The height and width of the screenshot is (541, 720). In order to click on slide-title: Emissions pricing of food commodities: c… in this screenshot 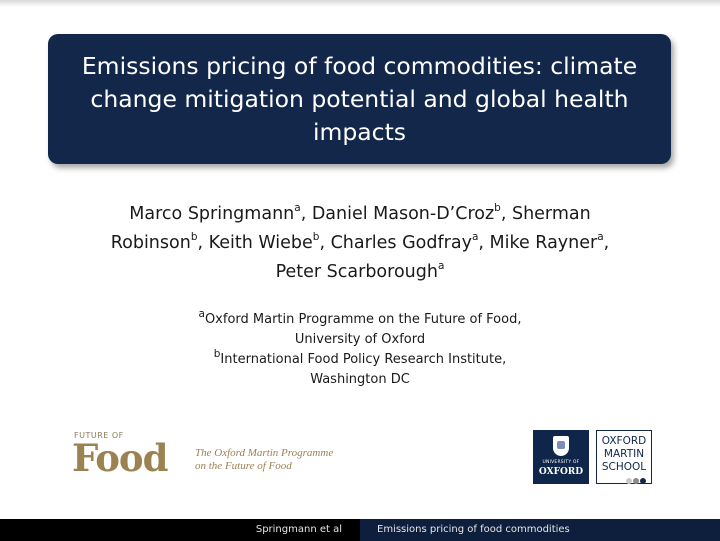, I will do `click(359, 98)`.